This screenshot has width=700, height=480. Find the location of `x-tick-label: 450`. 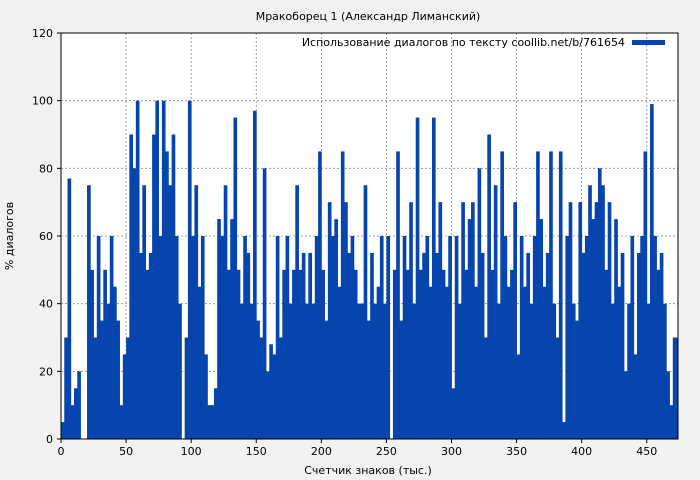

x-tick-label: 450 is located at coordinates (646, 451).